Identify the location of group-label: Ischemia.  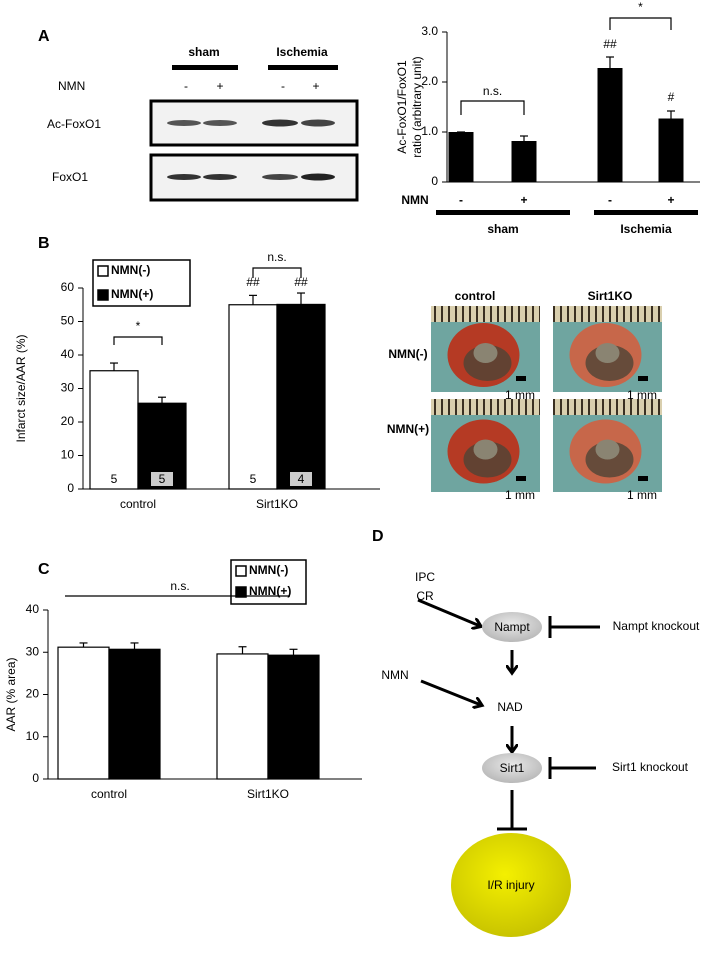
(646, 229).